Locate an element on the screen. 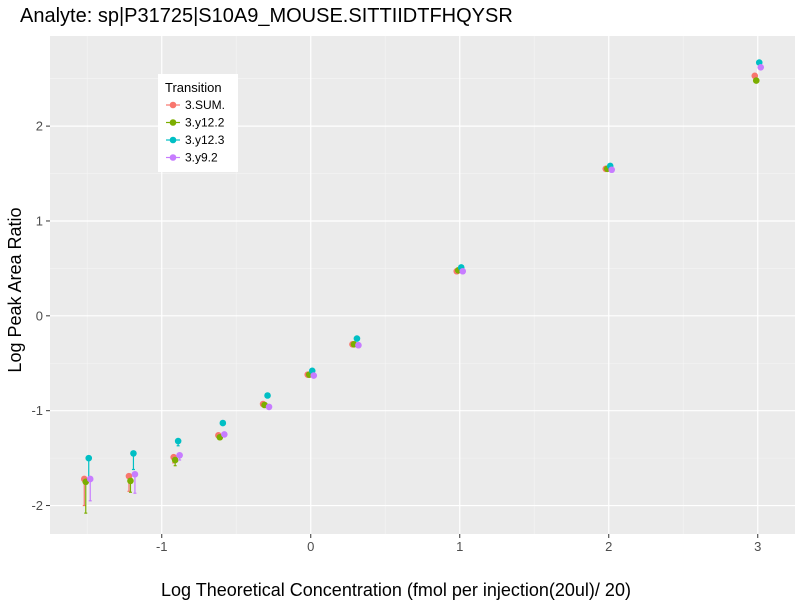 The width and height of the screenshot is (800, 600). x-tick-label: 2 is located at coordinates (608, 546).